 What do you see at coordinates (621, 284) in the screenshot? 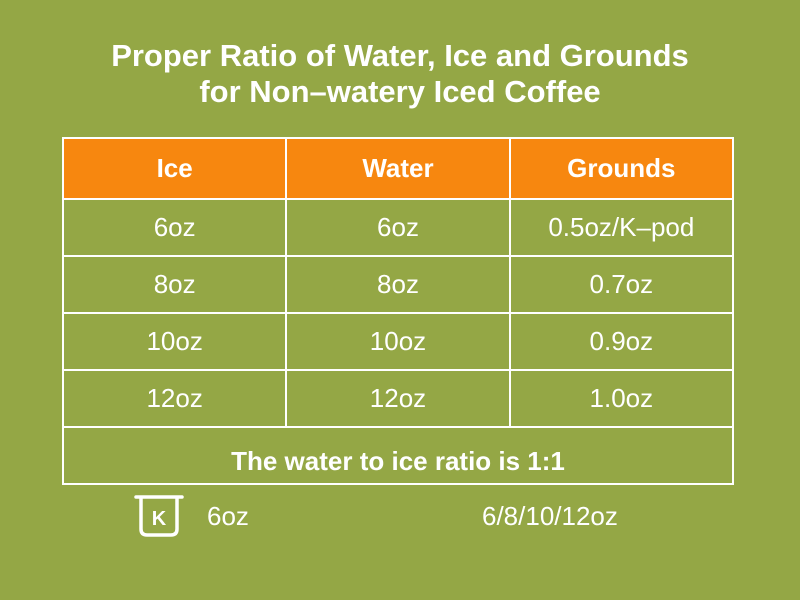
I see `table-cell-grounds: 0.7oz` at bounding box center [621, 284].